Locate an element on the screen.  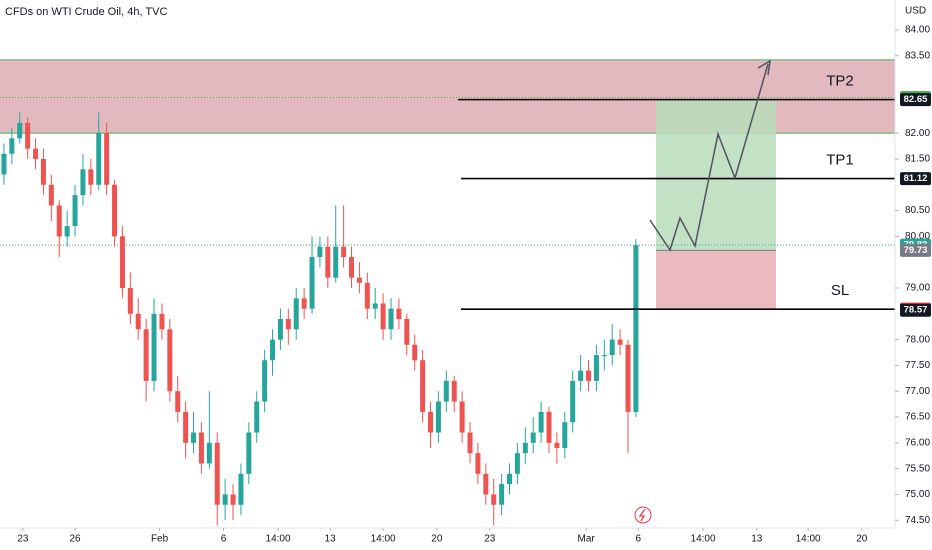
y-tick-label: 80.50 is located at coordinates (917, 210).